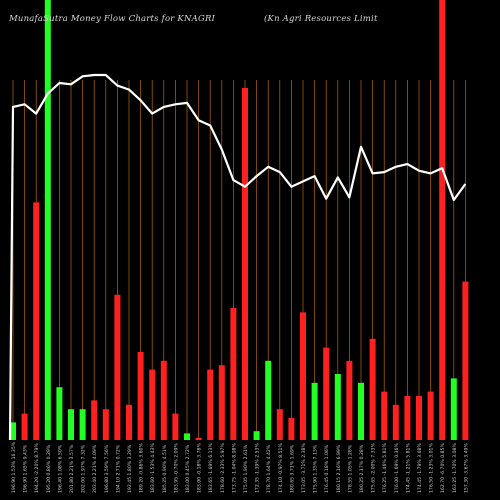 The width and height of the screenshot is (500, 500). Describe the element at coordinates (321, 19) in the screenshot. I see `chart-subtitle: (Kn Agri Resources Limit` at that location.